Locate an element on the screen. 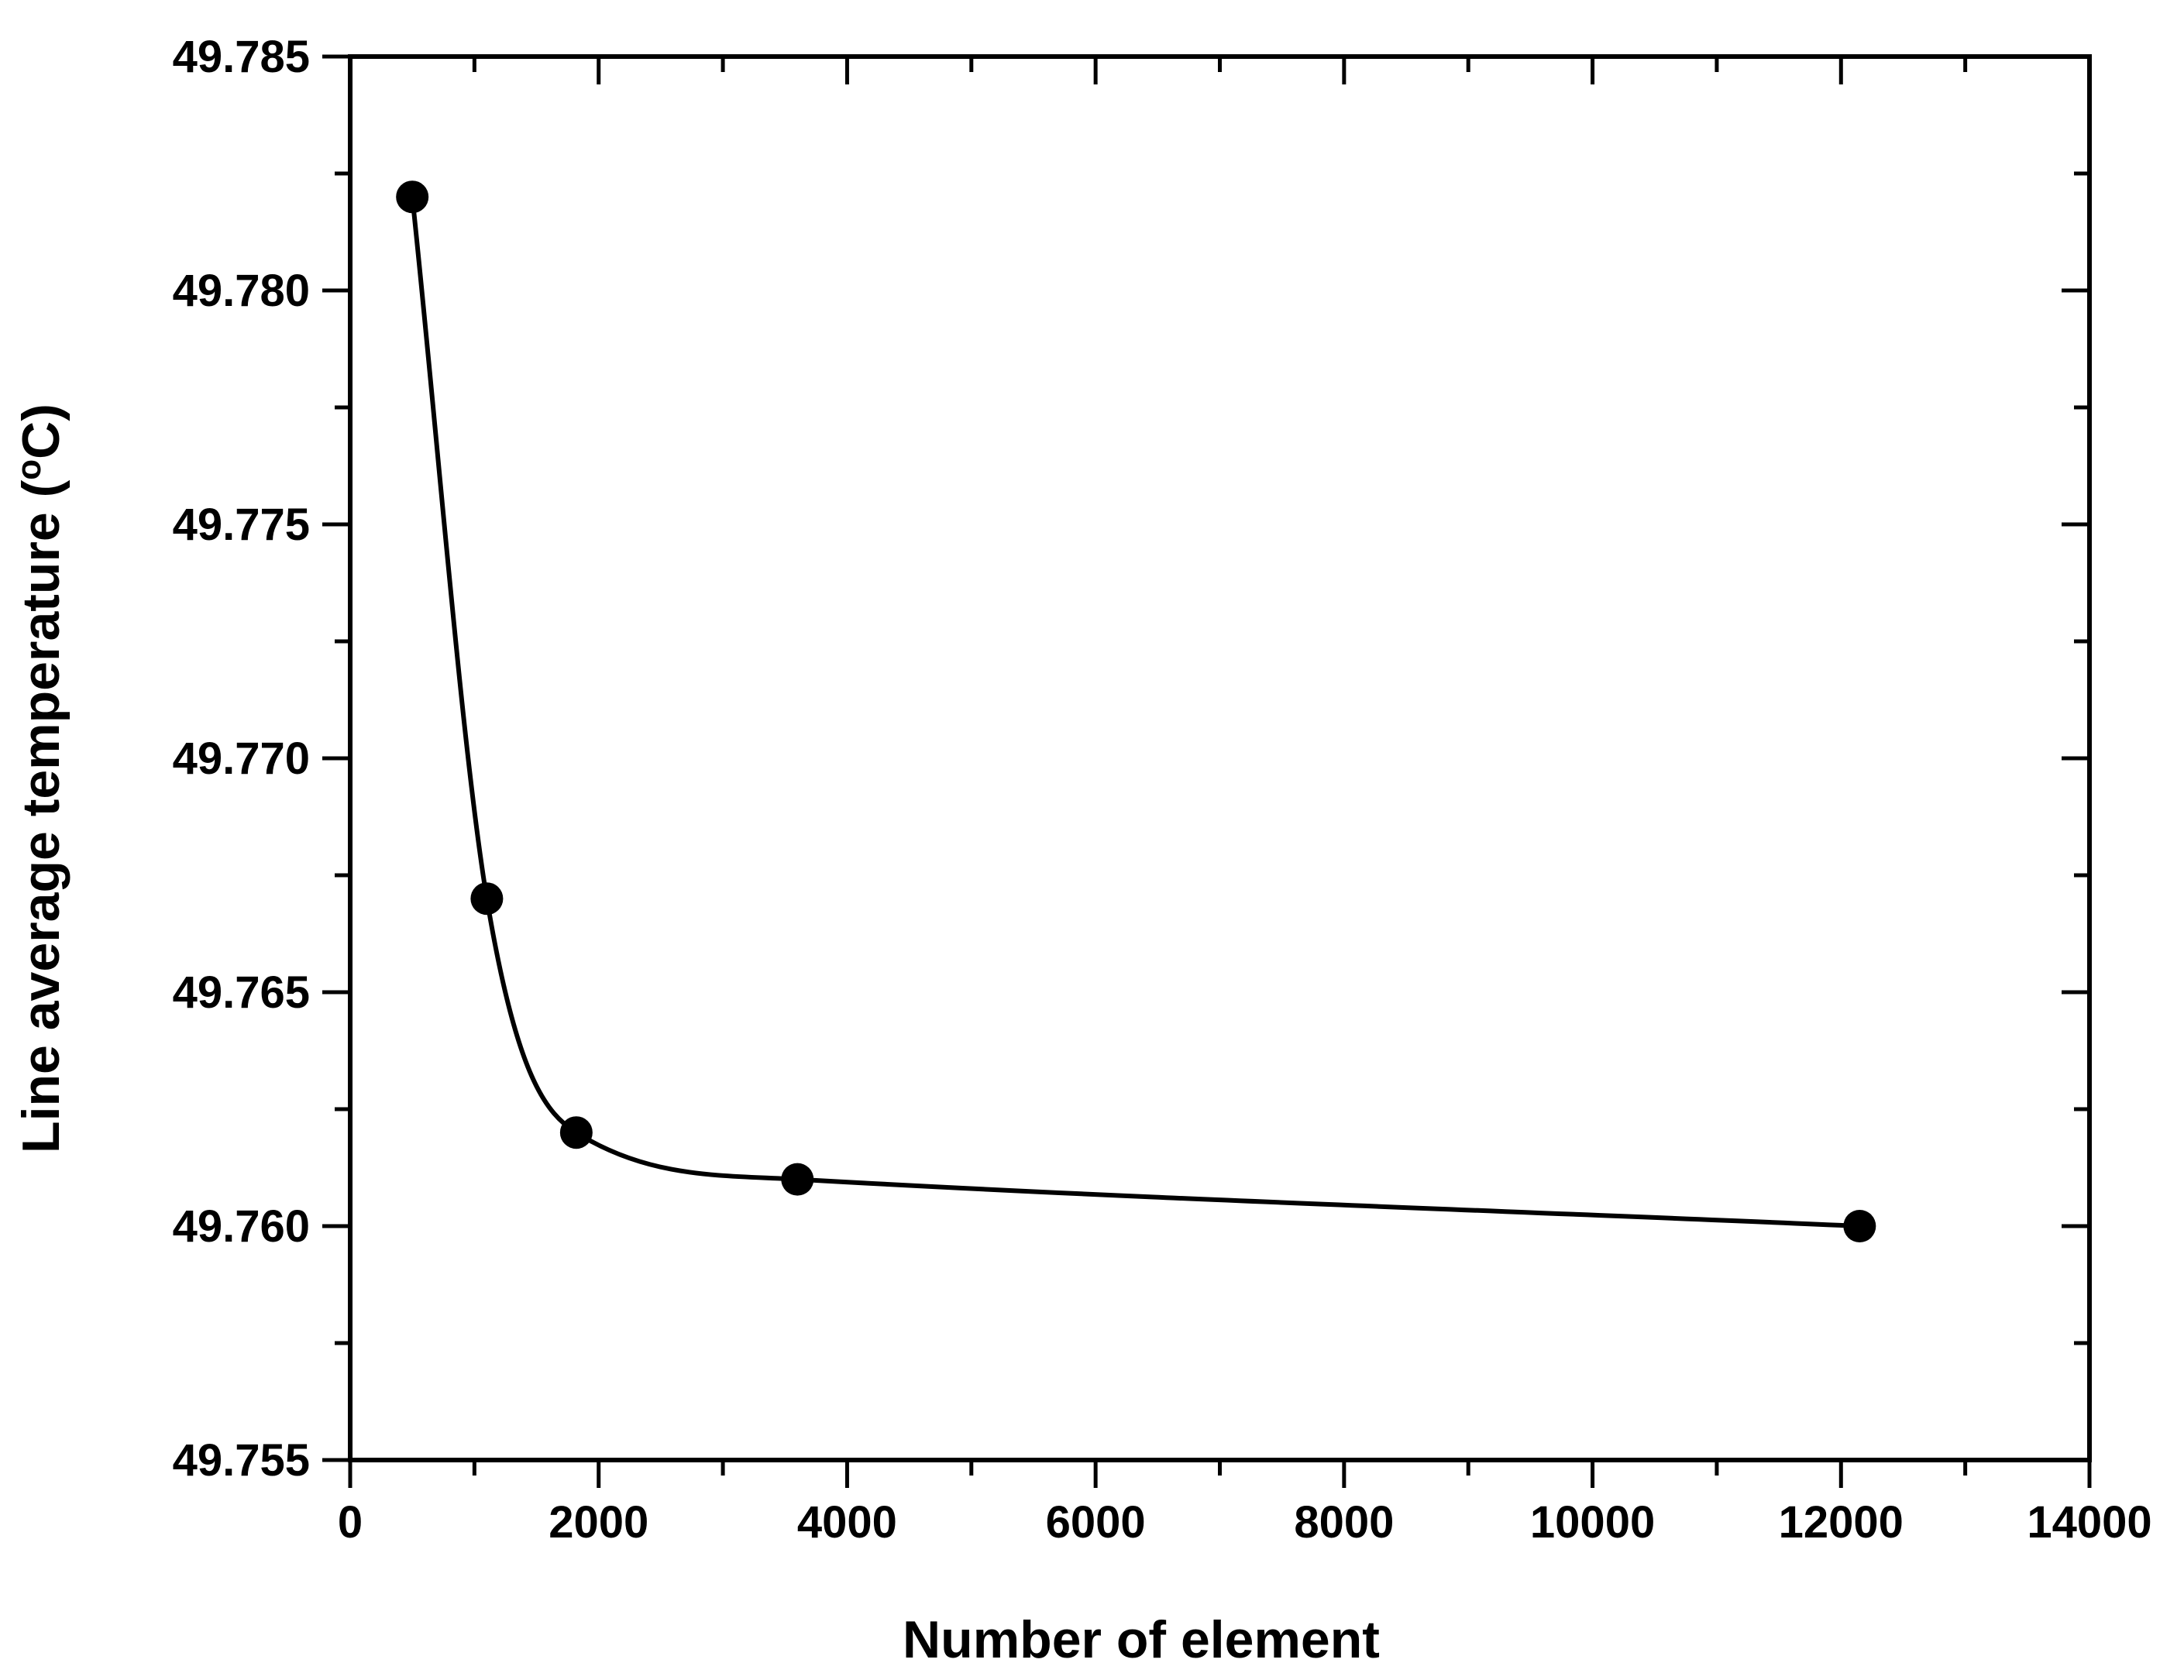  y-tick-label: 49.785 is located at coordinates (242, 57).